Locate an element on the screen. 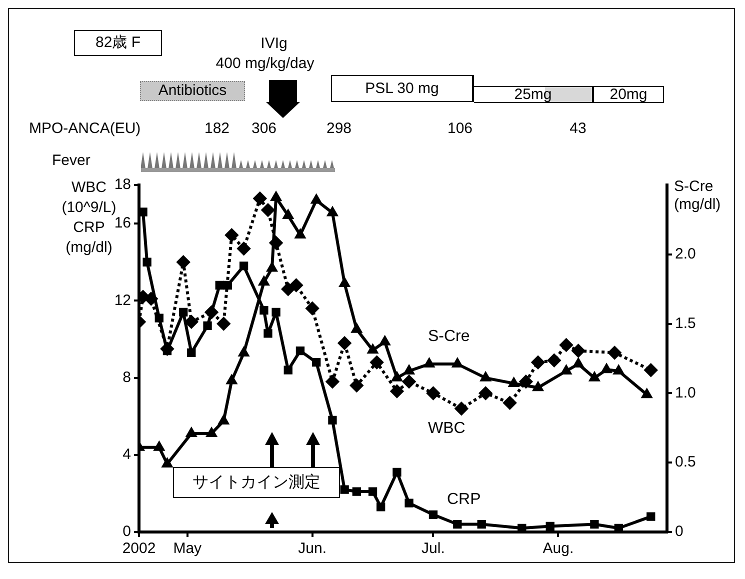 This screenshot has width=745, height=579. y-tick-label: 8 is located at coordinates (126, 377).